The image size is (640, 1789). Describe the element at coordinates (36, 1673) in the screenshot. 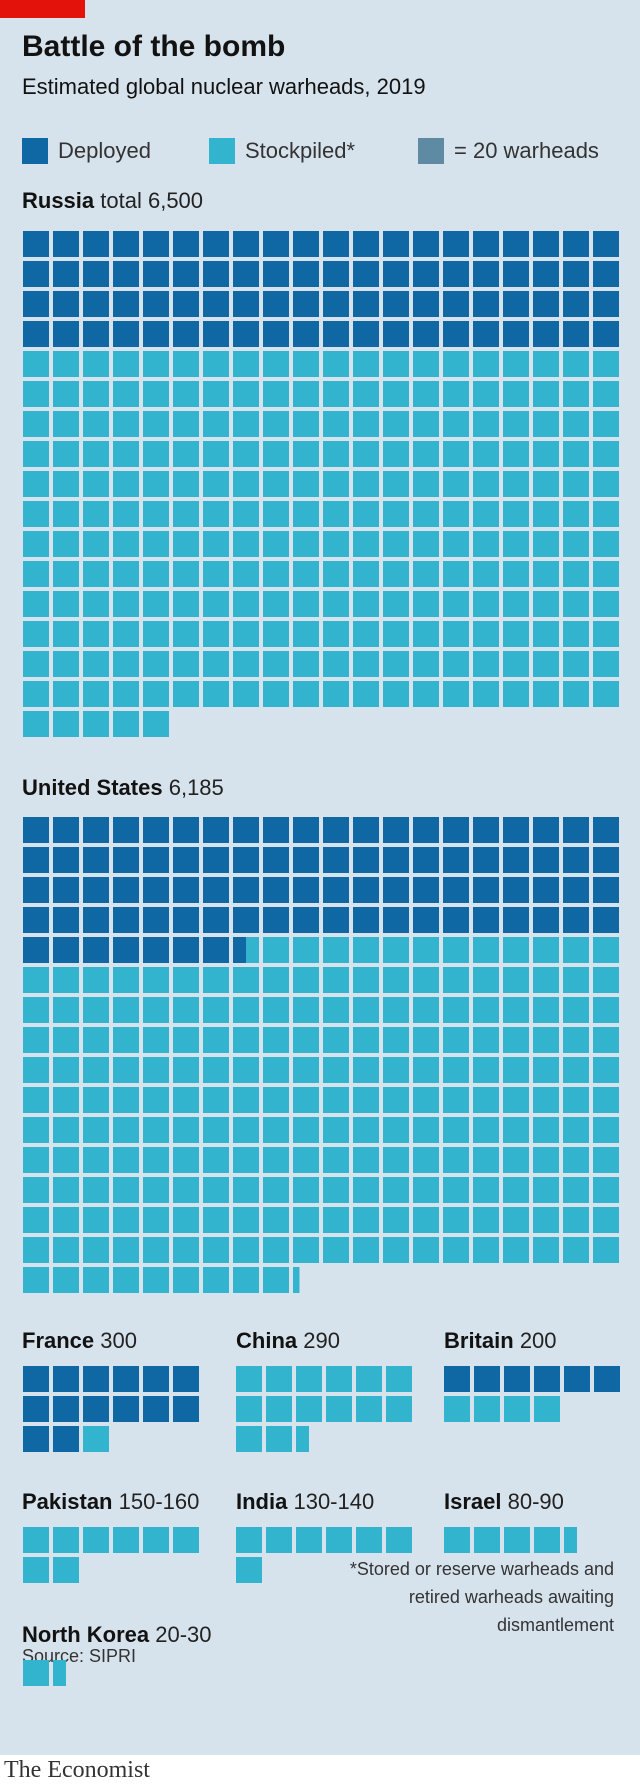

I see `north-korea-stockpiled-square` at that location.